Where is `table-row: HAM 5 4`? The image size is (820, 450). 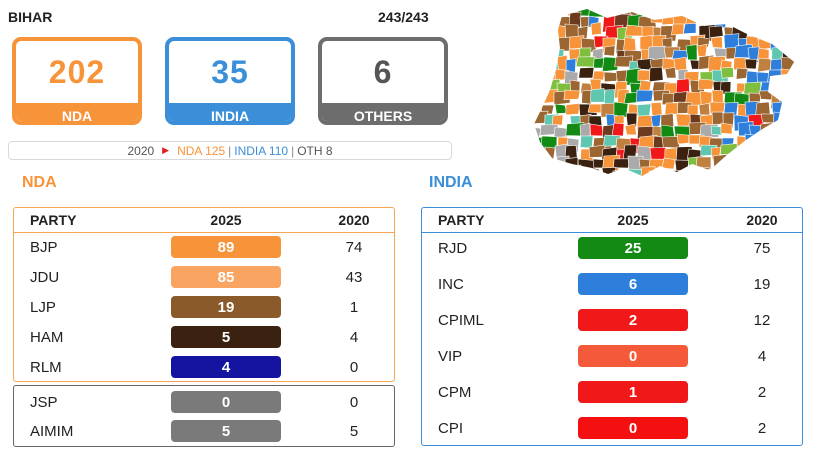 table-row: HAM 5 4 is located at coordinates (204, 337).